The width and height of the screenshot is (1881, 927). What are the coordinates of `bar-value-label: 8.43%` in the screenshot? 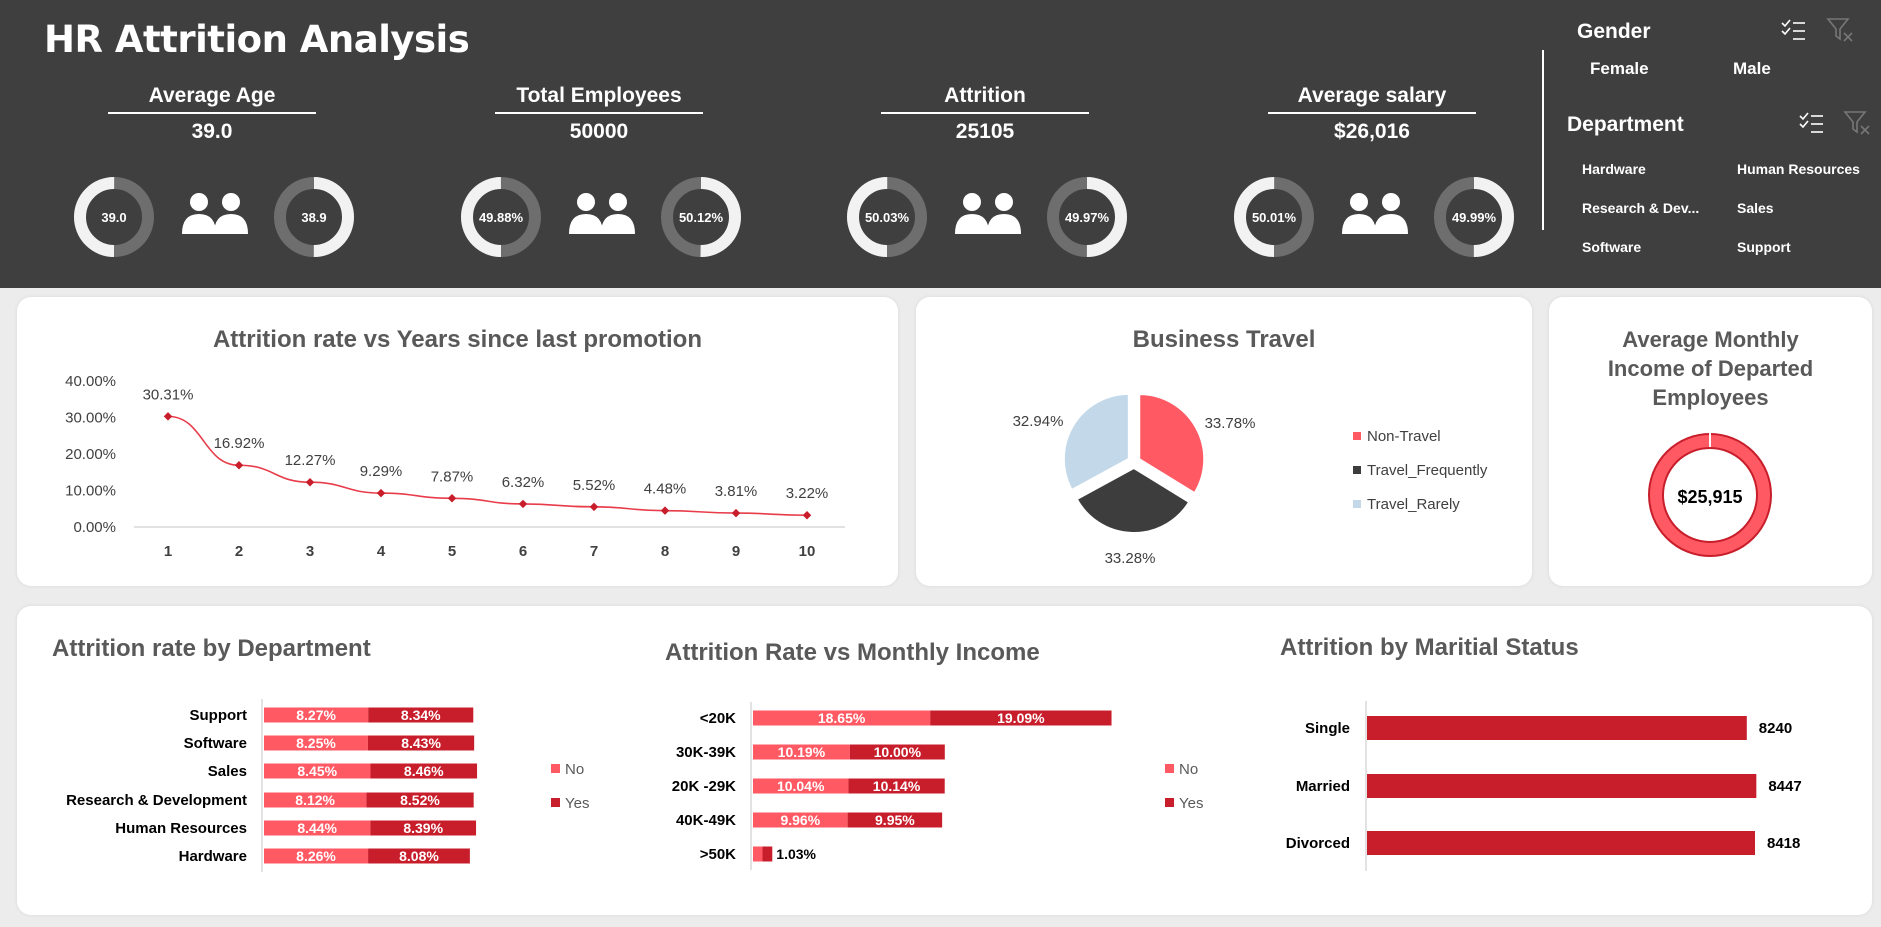 It's located at (421, 743).